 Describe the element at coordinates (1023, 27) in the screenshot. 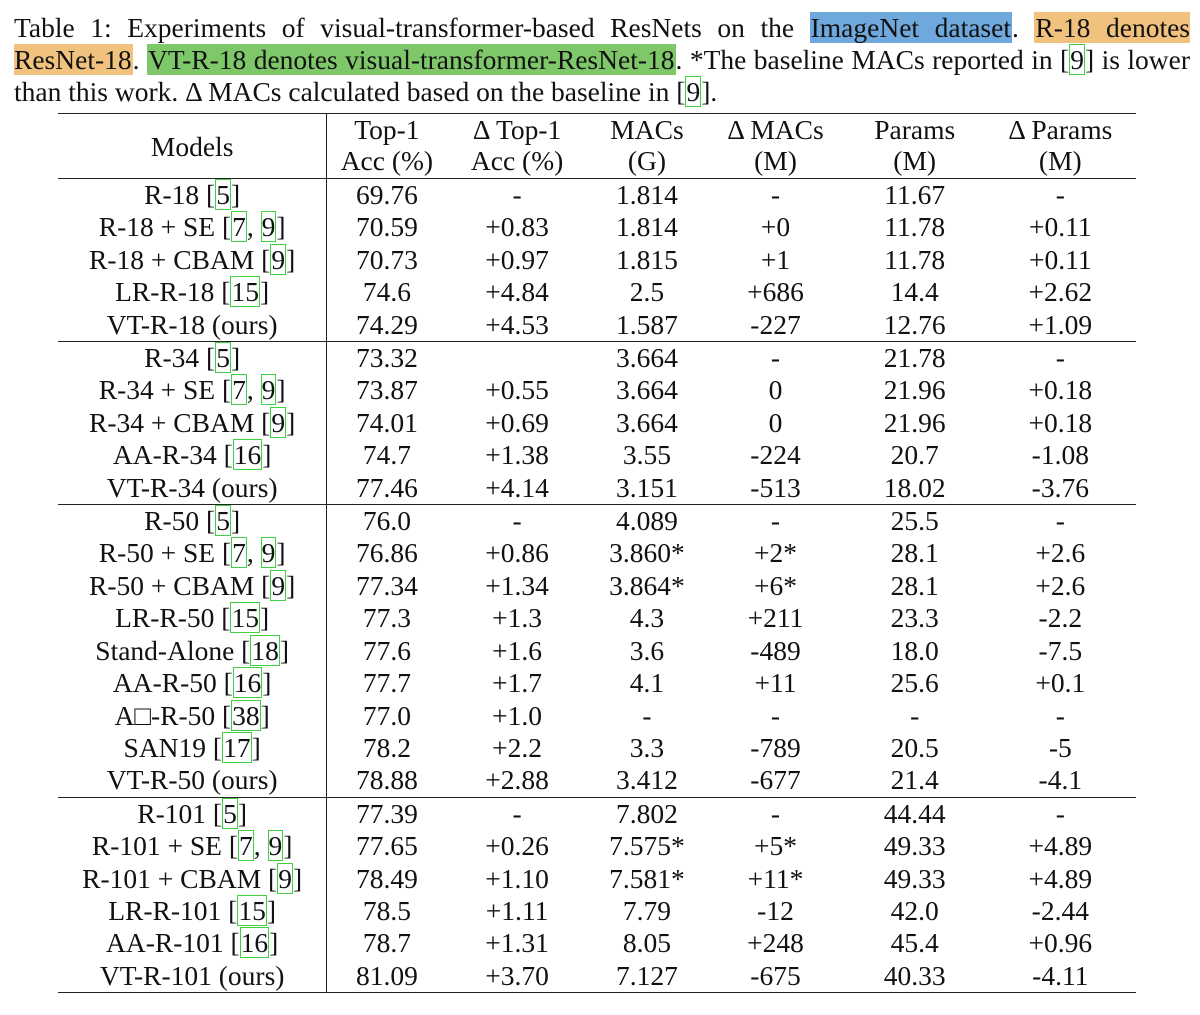

I see `caption-sep: .` at that location.